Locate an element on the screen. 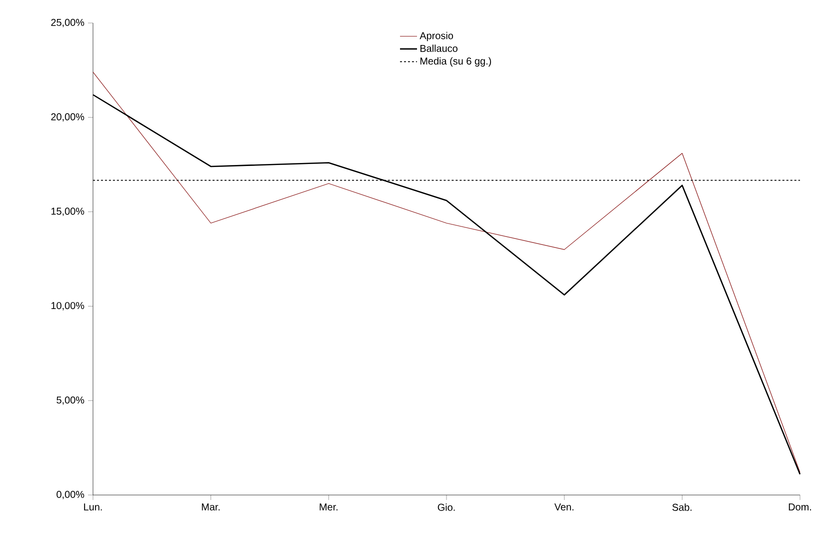  y-tick-label: 25,00% is located at coordinates (67, 23).